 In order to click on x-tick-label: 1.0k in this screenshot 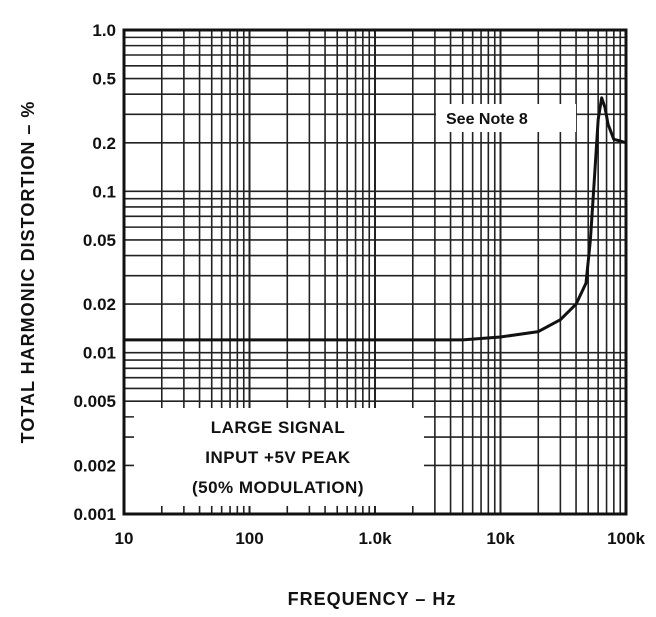, I will do `click(375, 538)`.